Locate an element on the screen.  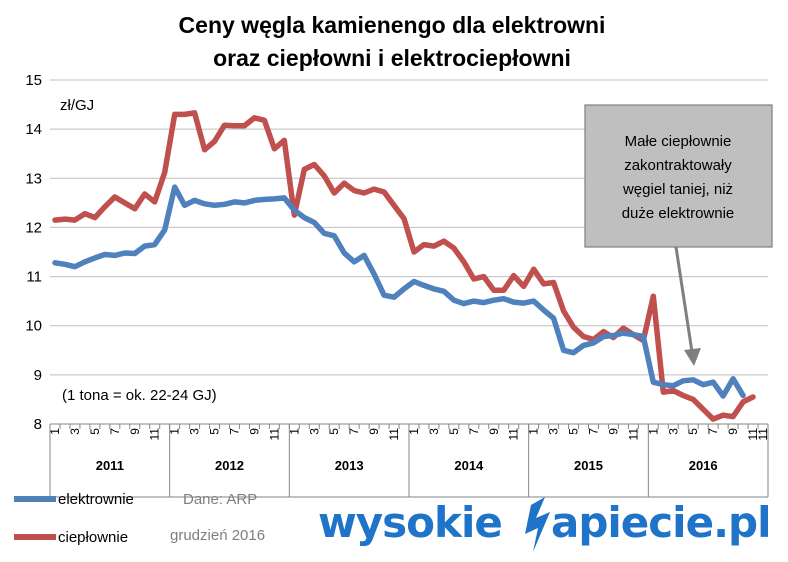
callout-arrow-head is located at coordinates (692, 357).